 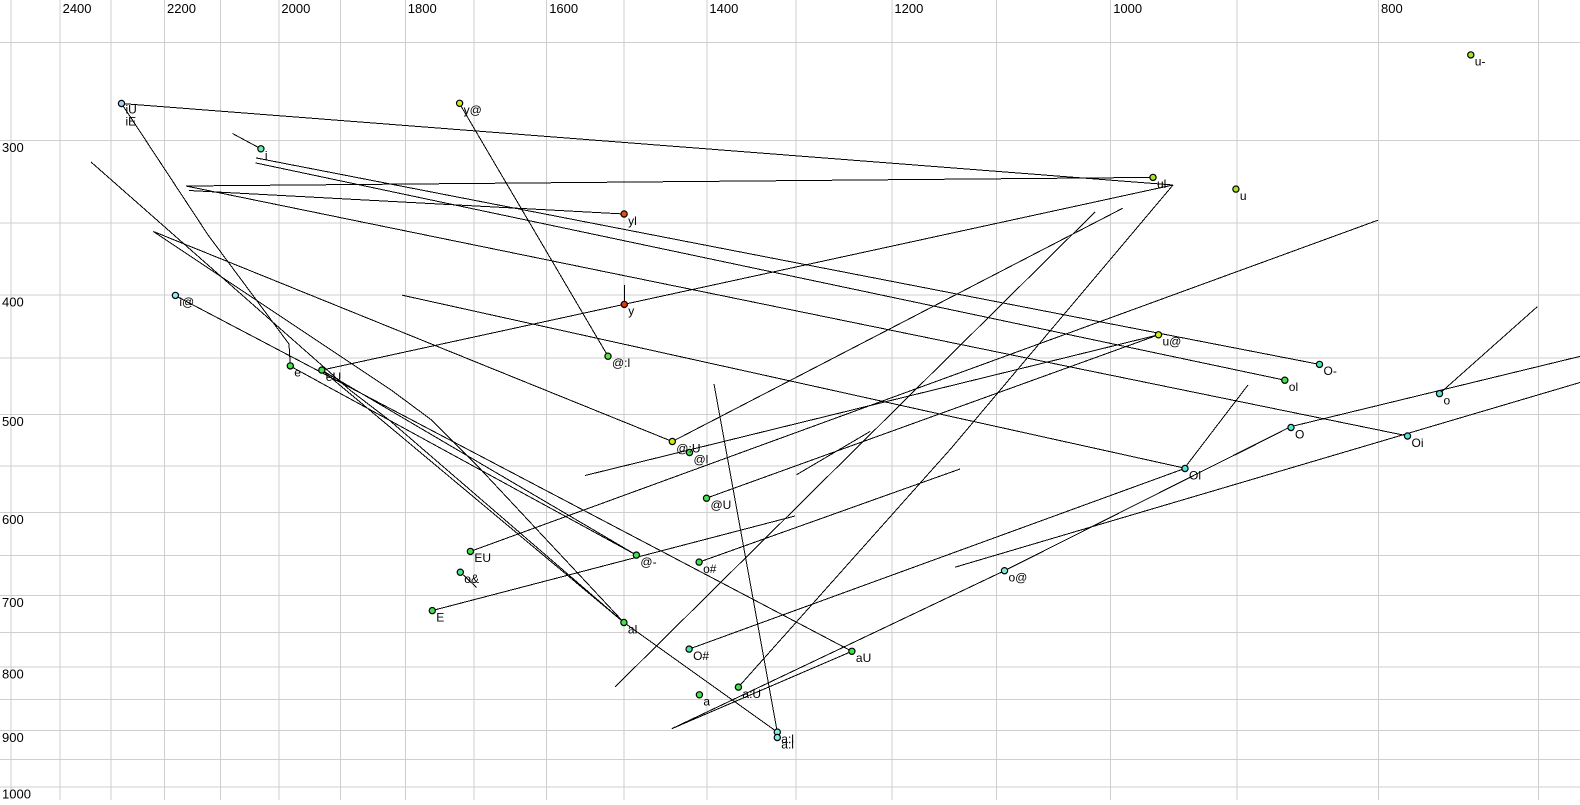 What do you see at coordinates (631, 311) in the screenshot?
I see `svg-text: y` at bounding box center [631, 311].